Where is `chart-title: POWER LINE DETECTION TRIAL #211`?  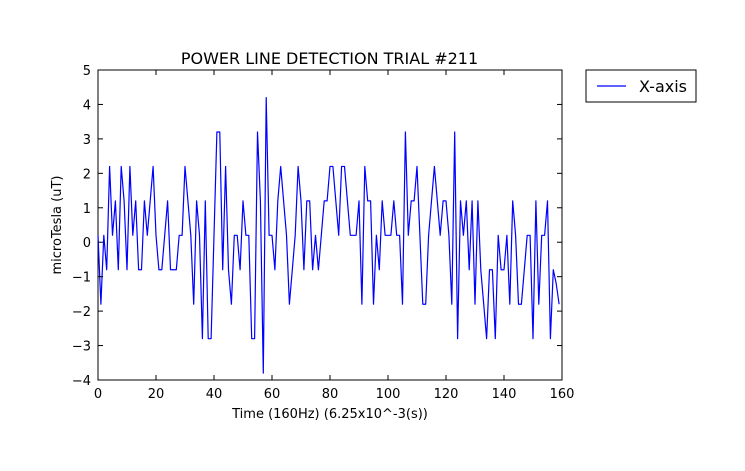 chart-title: POWER LINE DETECTION TRIAL #211 is located at coordinates (329, 58).